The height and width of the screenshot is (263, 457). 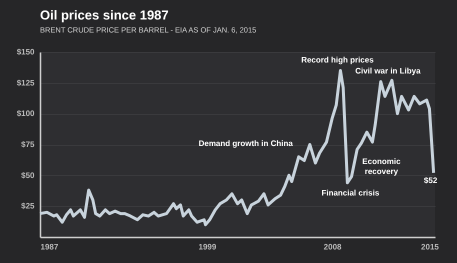 What do you see at coordinates (104, 15) in the screenshot?
I see `chart-title: Oil prices since 1987` at bounding box center [104, 15].